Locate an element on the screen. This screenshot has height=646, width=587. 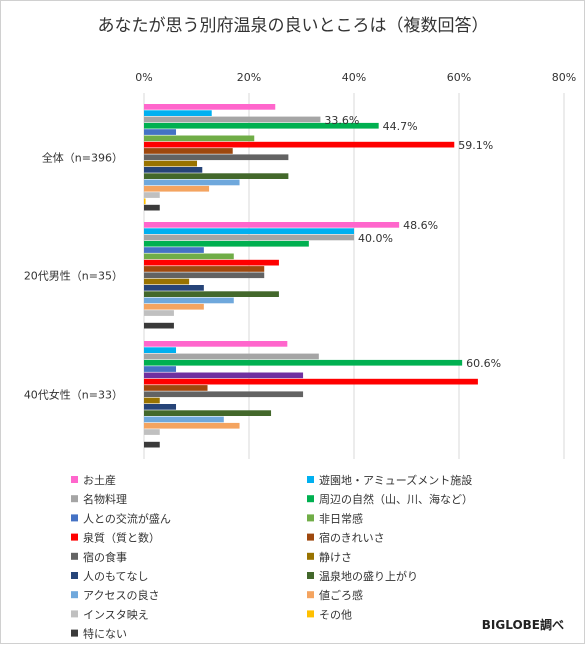
legend-label: 静けさ is located at coordinates (335, 557).